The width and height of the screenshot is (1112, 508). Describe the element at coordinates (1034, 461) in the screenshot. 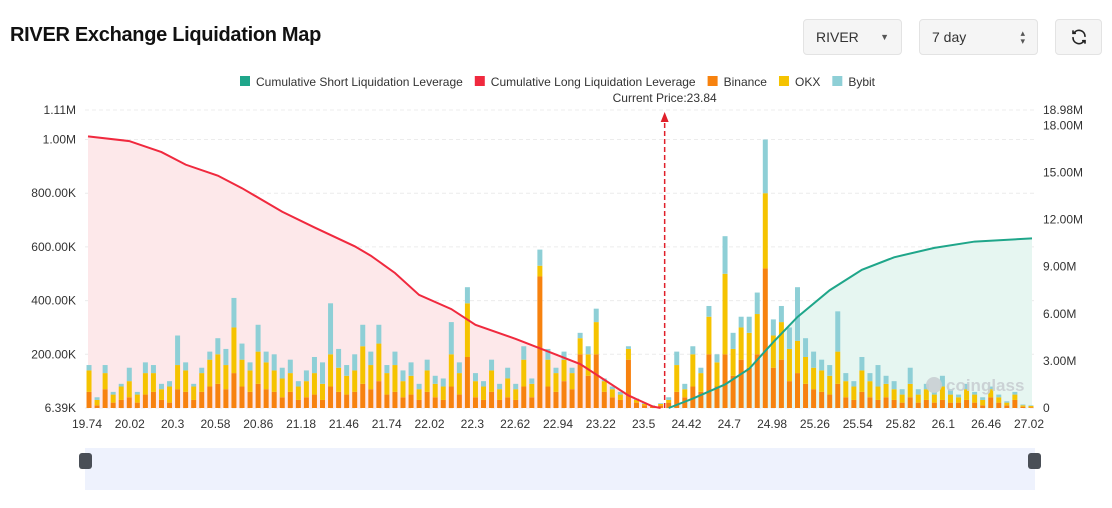

I see `slider-handle-right` at that location.